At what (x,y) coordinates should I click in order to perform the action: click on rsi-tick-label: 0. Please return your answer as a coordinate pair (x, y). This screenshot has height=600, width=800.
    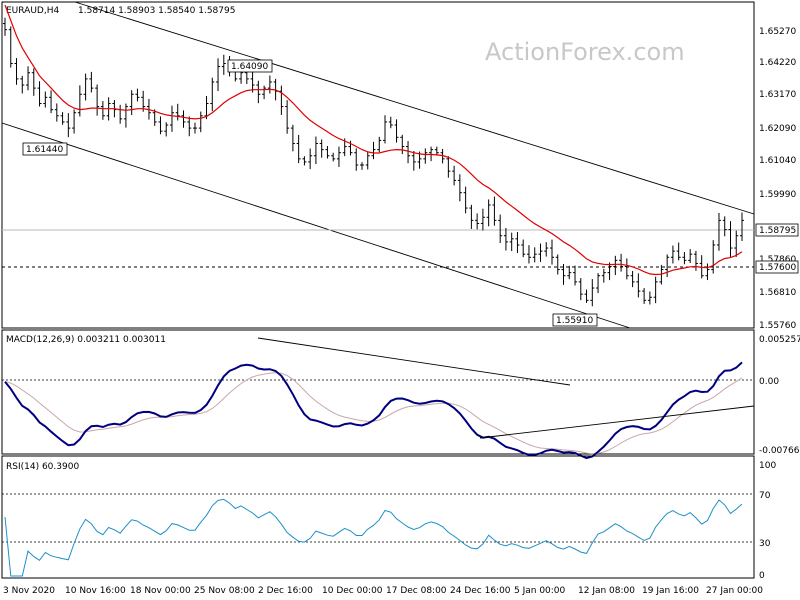
    Looking at the image, I should click on (762, 576).